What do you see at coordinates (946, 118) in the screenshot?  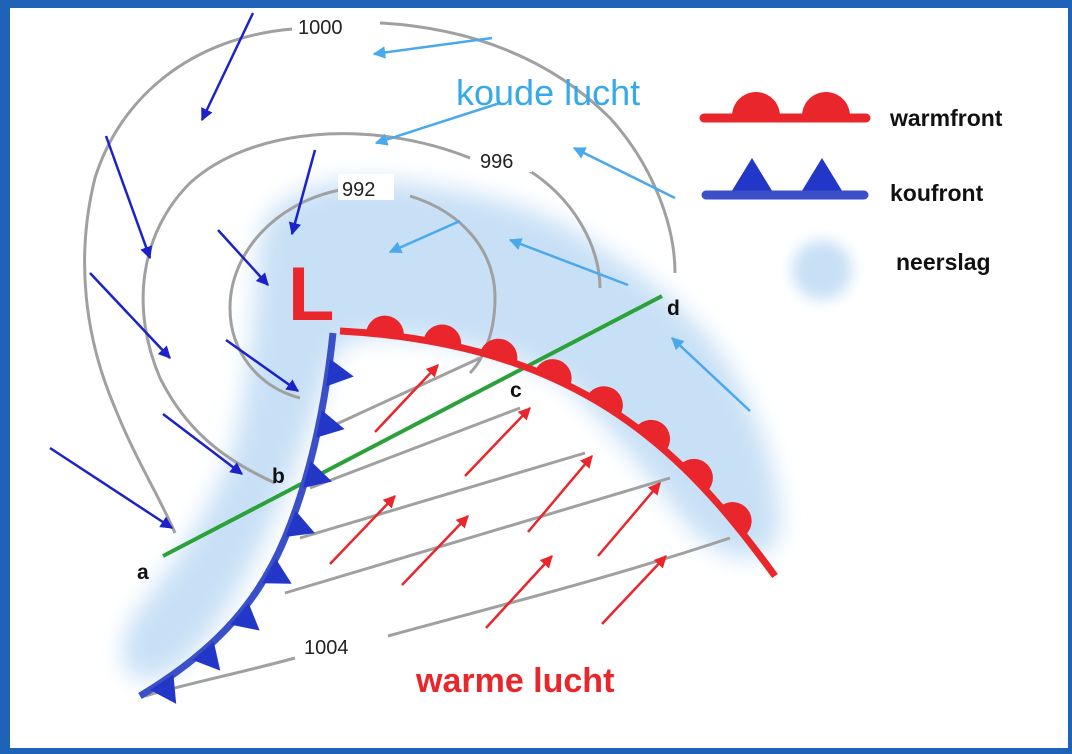 I see `legend-label-warmfront: warmfront` at bounding box center [946, 118].